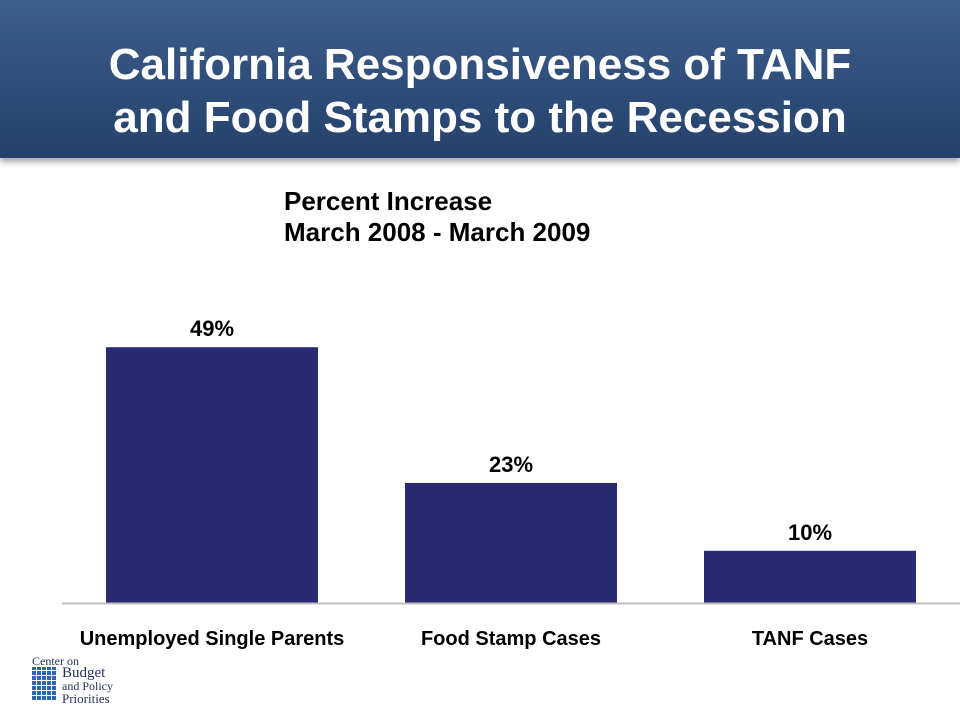 Image resolution: width=960 pixels, height=720 pixels. I want to click on title-line-2: and Food Stamps to the Recession, so click(480, 117).